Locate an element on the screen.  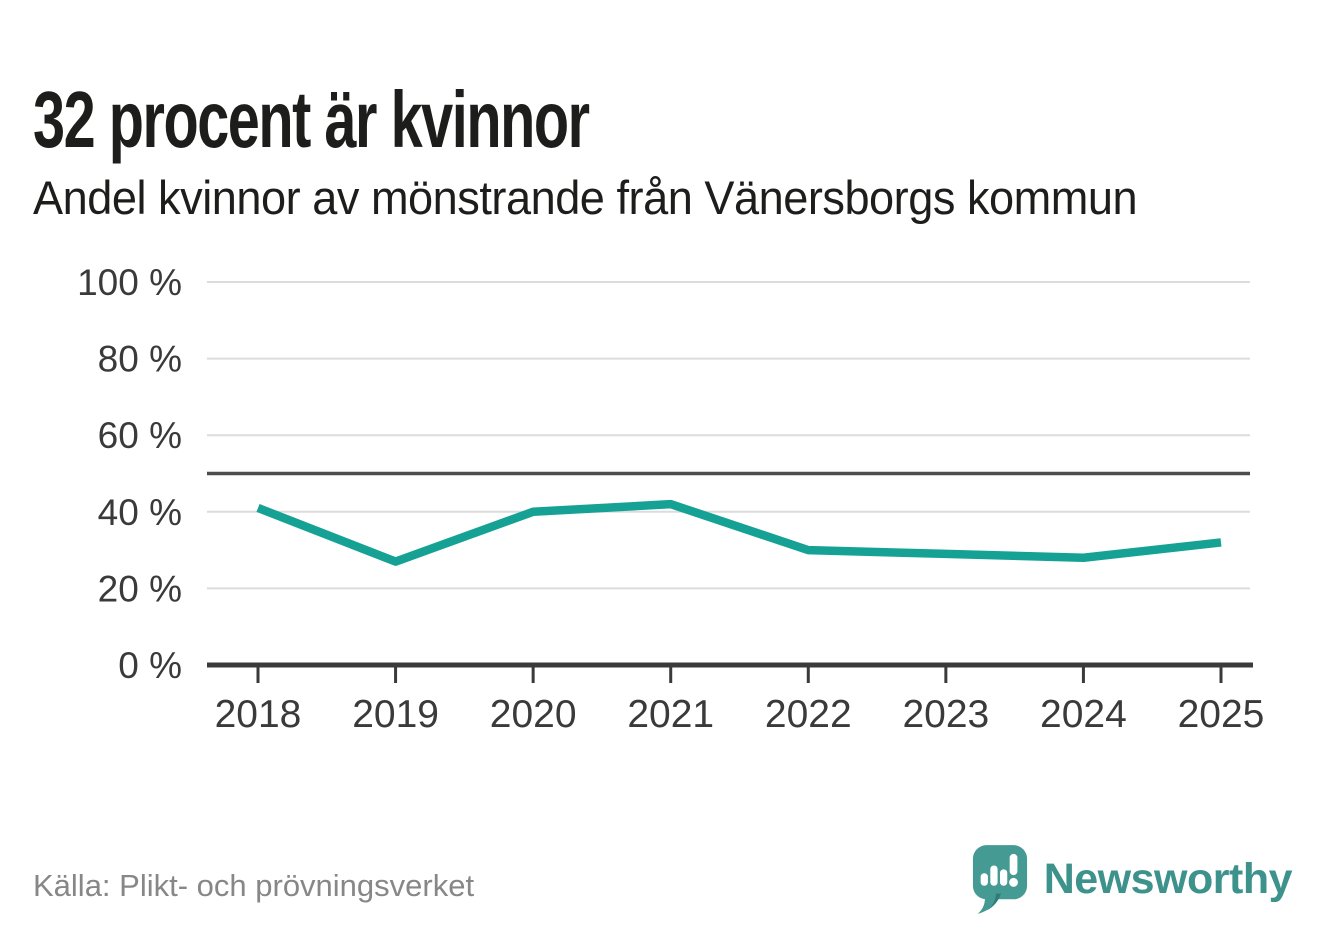
chart-title: 32 procent är kvinnor is located at coordinates (311, 119).